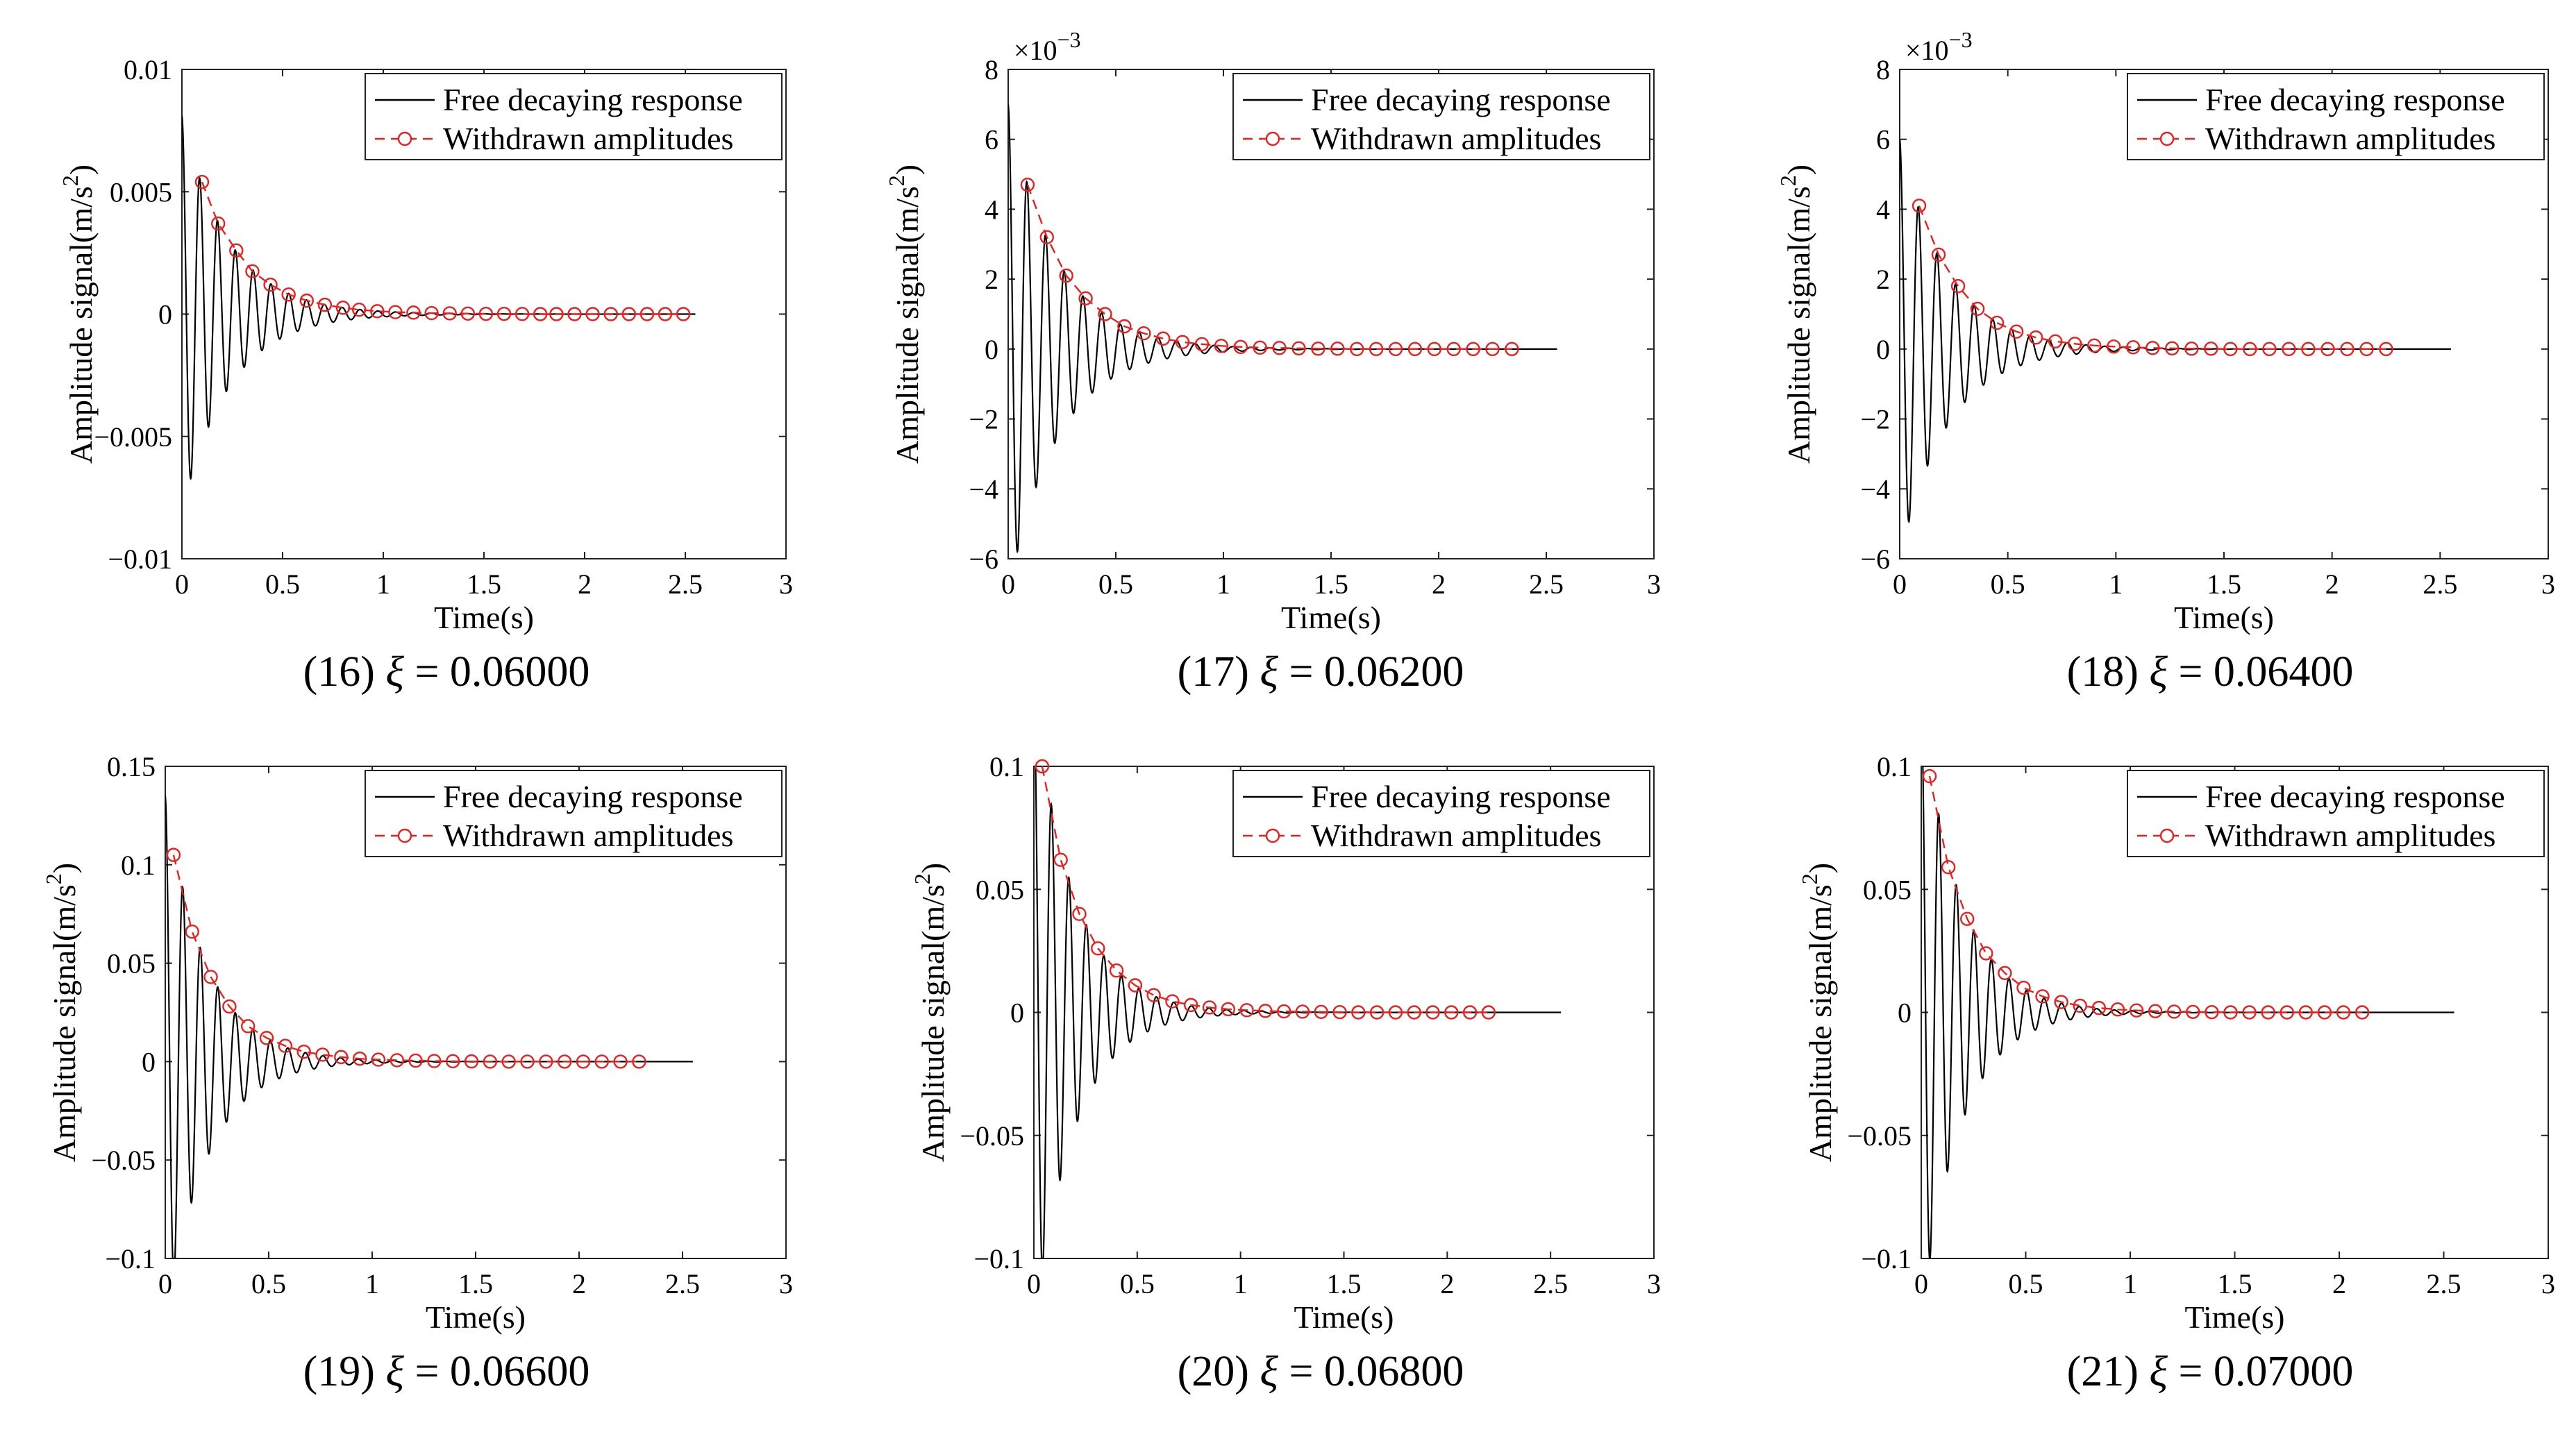 This screenshot has height=1432, width=2576. What do you see at coordinates (1006, 766) in the screenshot?
I see `y-tick-label: 0.1` at bounding box center [1006, 766].